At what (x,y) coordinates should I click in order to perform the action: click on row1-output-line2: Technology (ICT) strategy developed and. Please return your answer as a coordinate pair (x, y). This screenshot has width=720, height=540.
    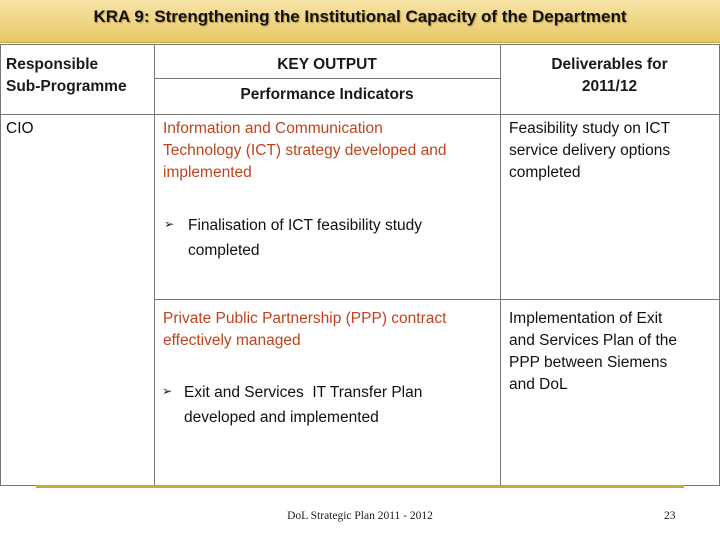
    Looking at the image, I should click on (305, 150).